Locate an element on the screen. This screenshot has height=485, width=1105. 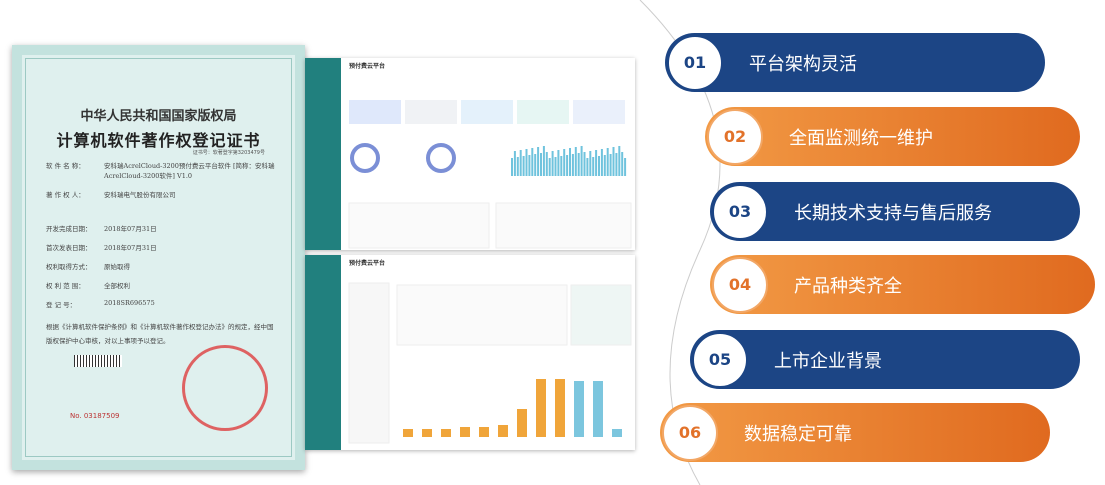
feature-label: 全面监测统一维护 is located at coordinates (861, 138).